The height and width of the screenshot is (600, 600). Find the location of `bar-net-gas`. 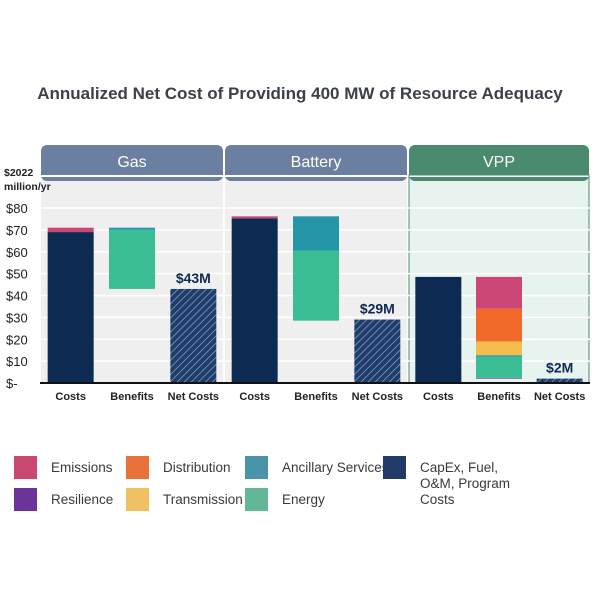

bar-net-gas is located at coordinates (193, 335).